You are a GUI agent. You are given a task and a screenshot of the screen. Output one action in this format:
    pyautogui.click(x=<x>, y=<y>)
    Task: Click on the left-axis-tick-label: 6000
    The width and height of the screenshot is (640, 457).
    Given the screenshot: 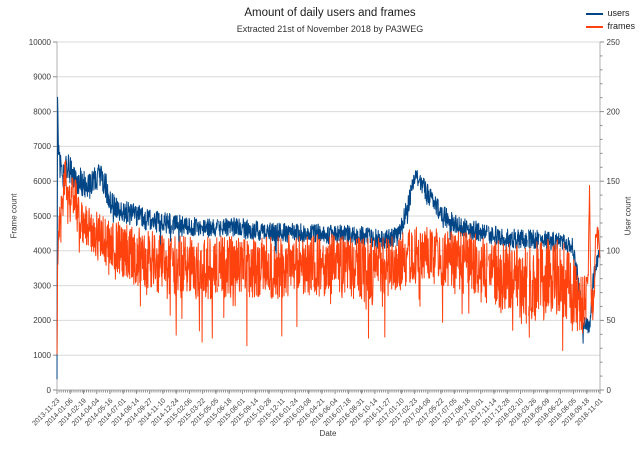 What is the action you would take?
    pyautogui.click(x=42, y=181)
    